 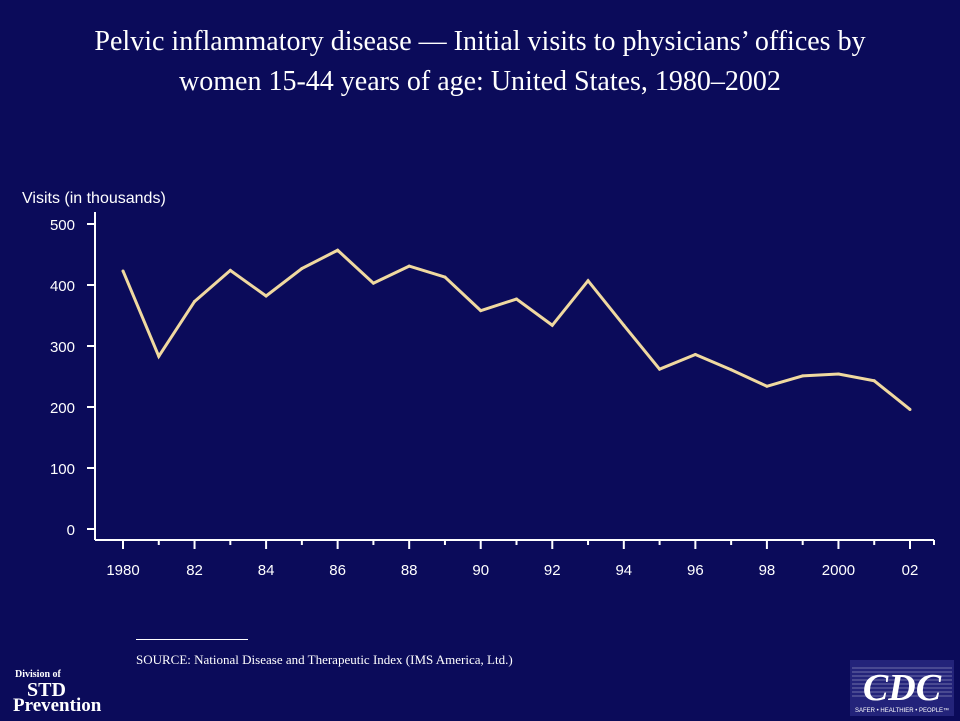 What do you see at coordinates (57, 705) in the screenshot?
I see `std-logo-line3: Prevention` at bounding box center [57, 705].